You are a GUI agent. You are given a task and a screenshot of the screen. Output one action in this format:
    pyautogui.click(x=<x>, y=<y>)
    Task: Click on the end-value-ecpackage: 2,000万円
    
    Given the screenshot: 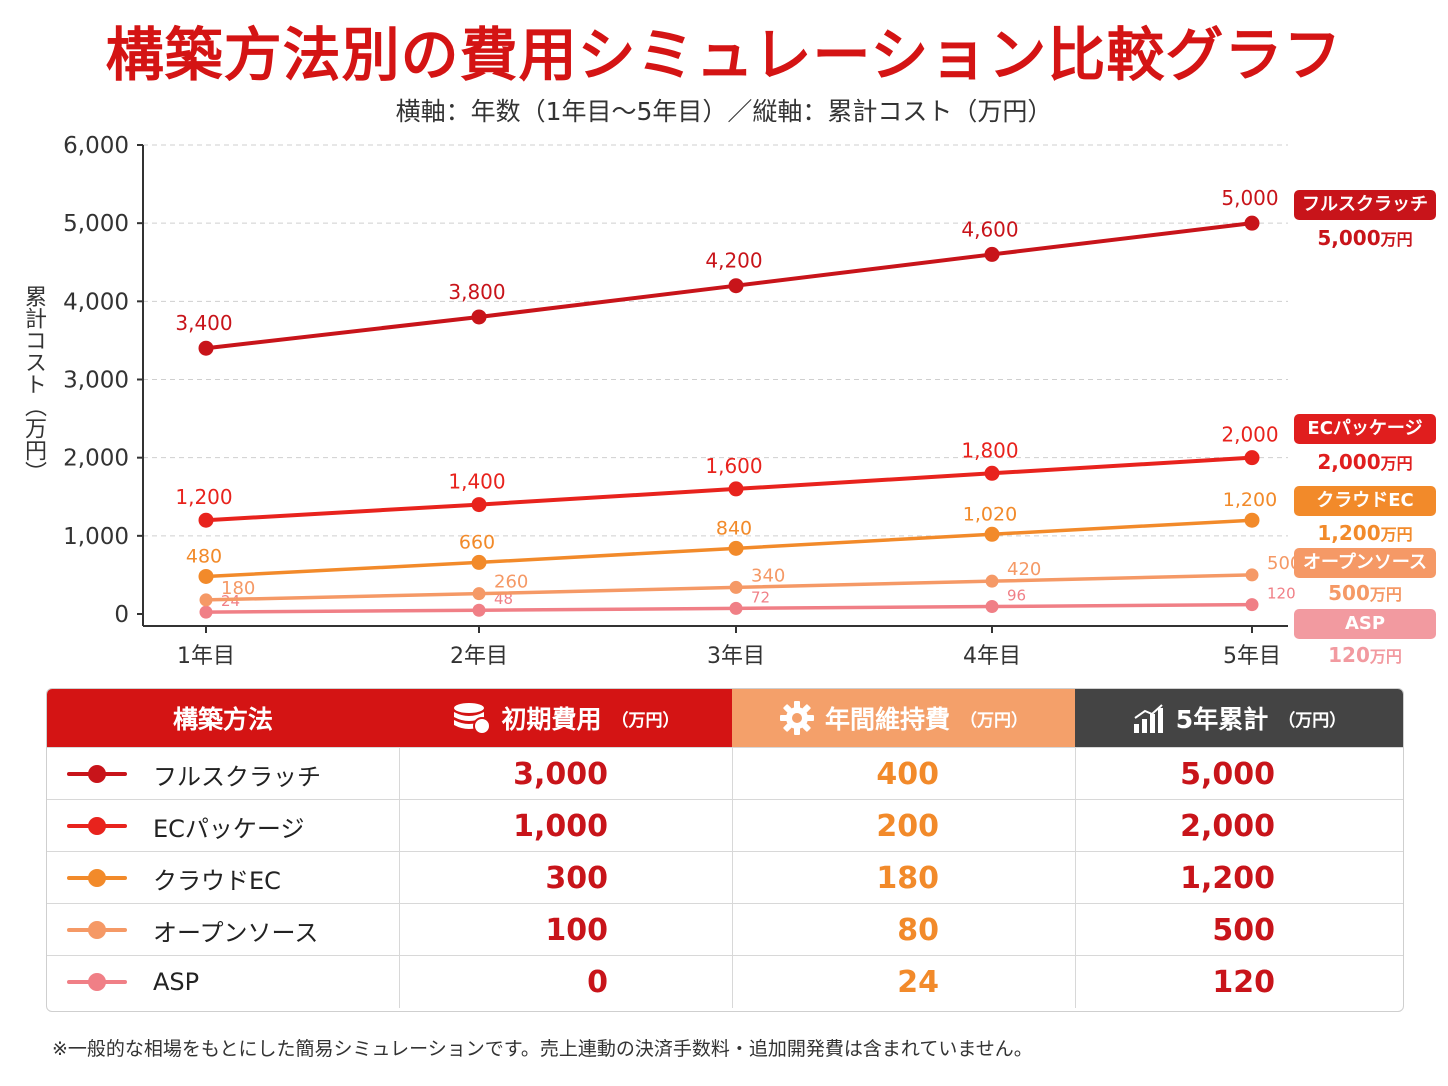 What is the action you would take?
    pyautogui.click(x=1365, y=462)
    